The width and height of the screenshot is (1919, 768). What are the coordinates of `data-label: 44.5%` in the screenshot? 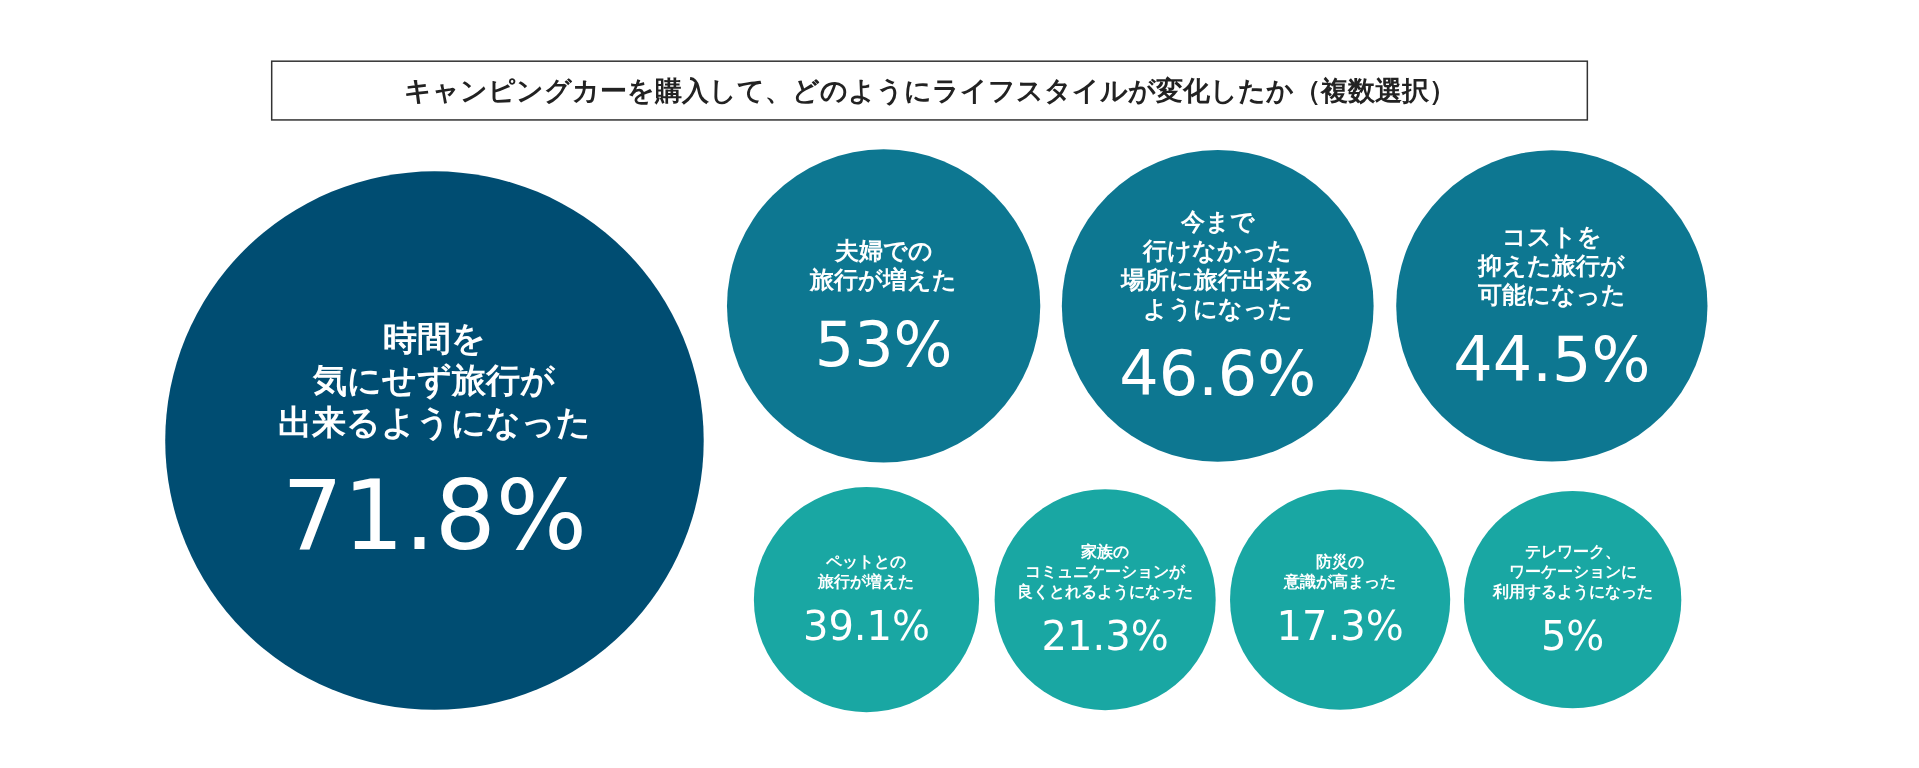 It's located at (1552, 359).